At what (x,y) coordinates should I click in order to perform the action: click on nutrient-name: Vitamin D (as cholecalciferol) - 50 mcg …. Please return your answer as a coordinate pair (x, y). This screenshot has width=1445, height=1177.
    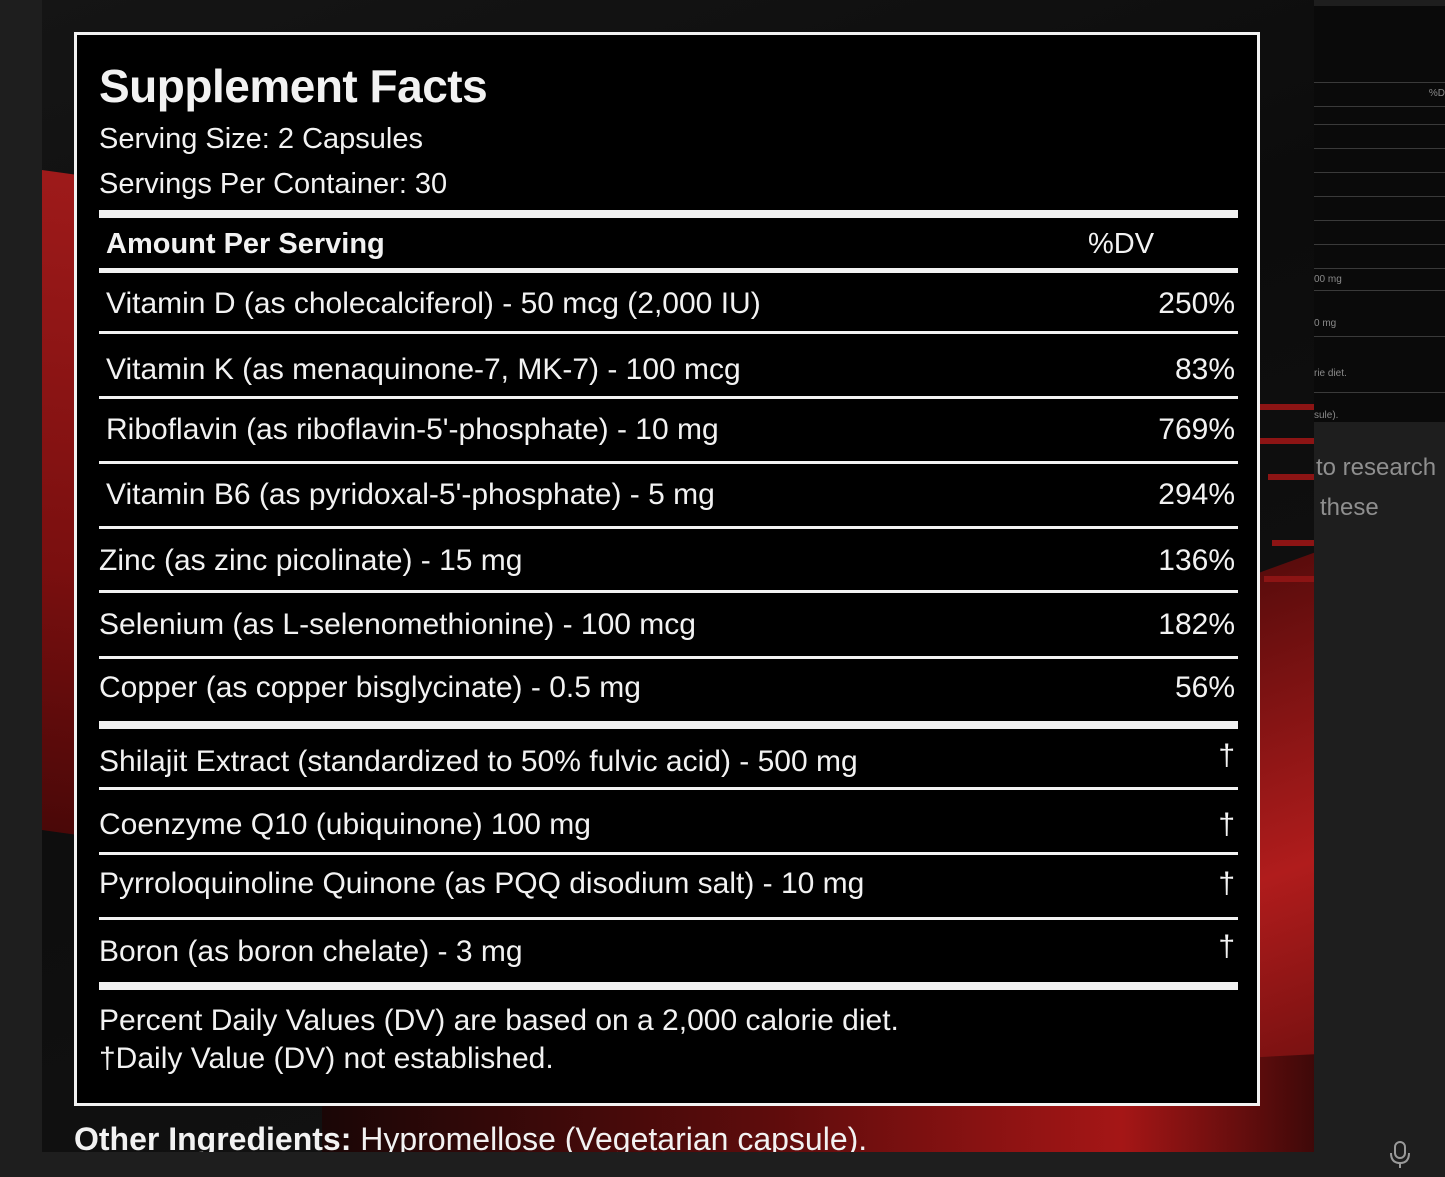
    Looking at the image, I should click on (433, 303).